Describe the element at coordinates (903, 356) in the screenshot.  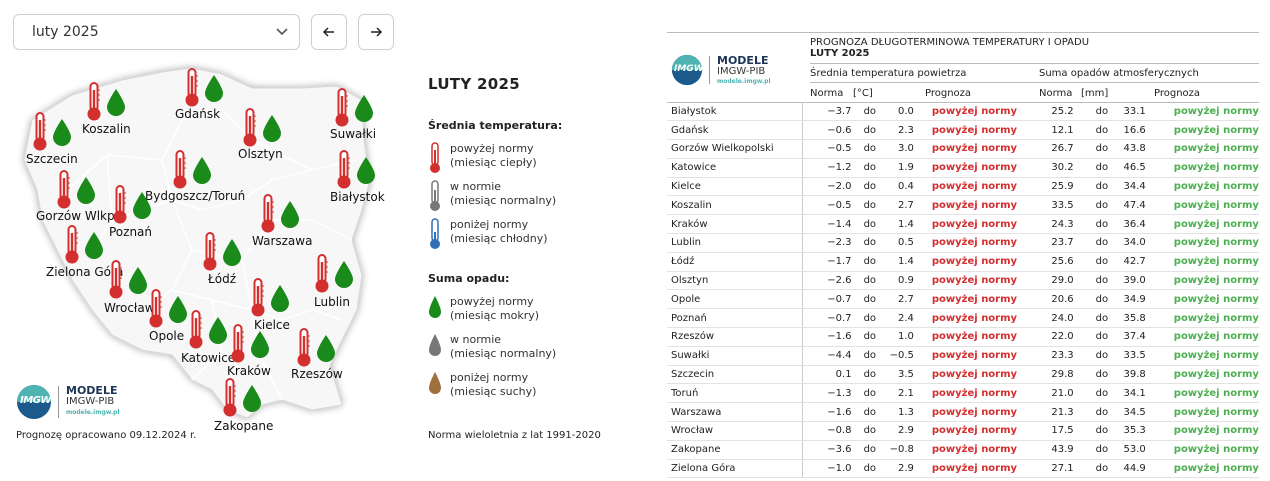
I see `temp-to: −0.5` at that location.